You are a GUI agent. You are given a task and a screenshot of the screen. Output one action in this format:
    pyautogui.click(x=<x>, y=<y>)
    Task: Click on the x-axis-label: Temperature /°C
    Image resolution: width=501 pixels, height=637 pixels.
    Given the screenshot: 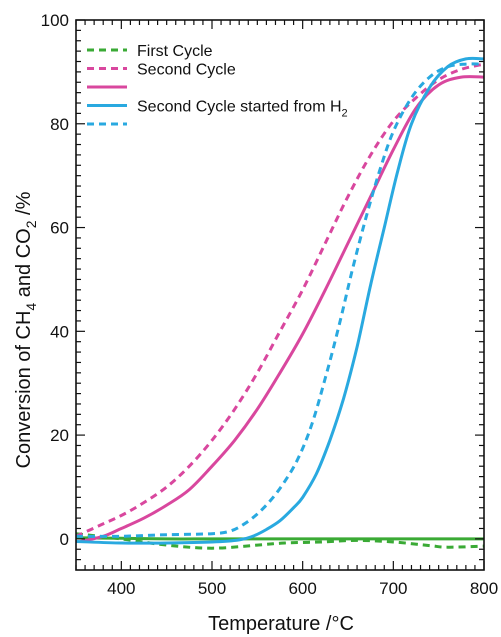 What is the action you would take?
    pyautogui.click(x=281, y=624)
    